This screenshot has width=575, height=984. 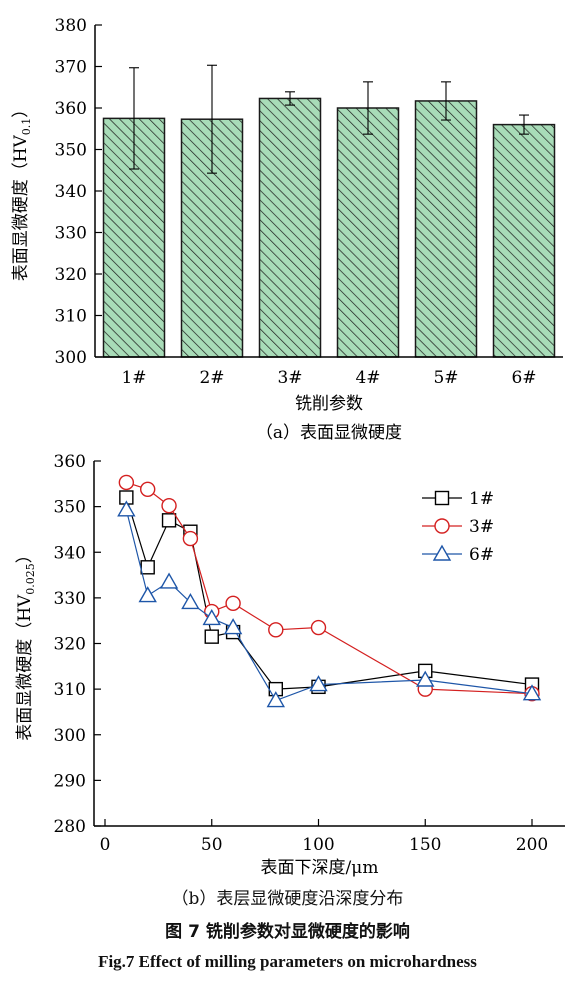 What do you see at coordinates (105, 845) in the screenshot?
I see `x-tick-label-b: 0` at bounding box center [105, 845].